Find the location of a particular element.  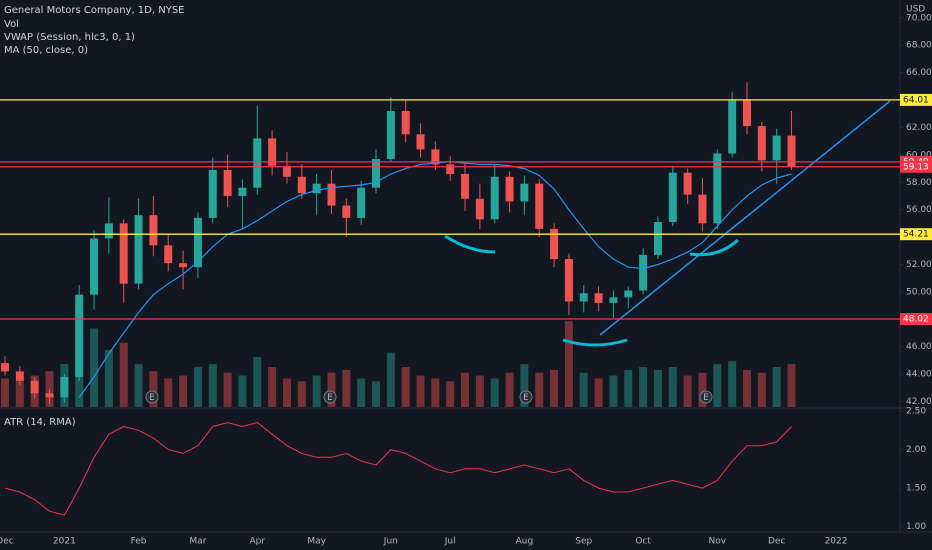

y-tick-label: 60.00 is located at coordinates (919, 155).